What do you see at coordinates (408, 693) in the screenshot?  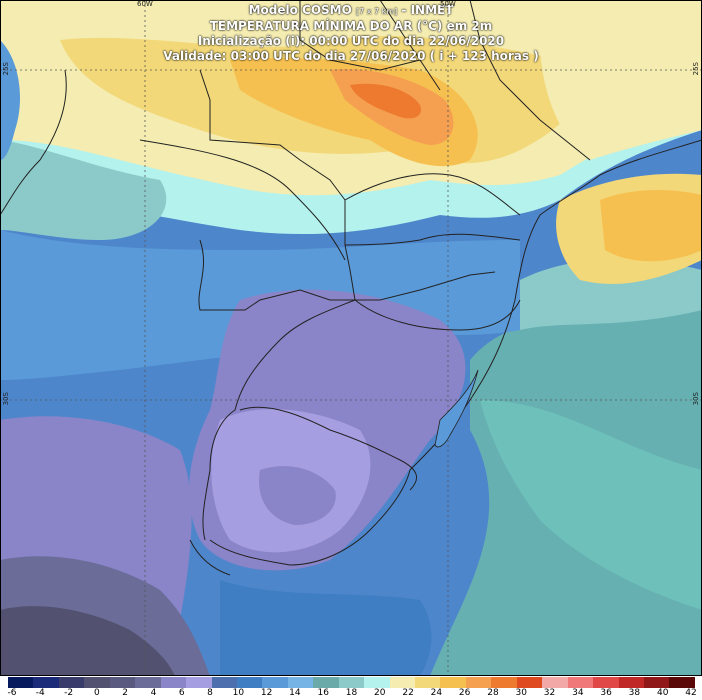 I see `legend-label: 22` at bounding box center [408, 693].